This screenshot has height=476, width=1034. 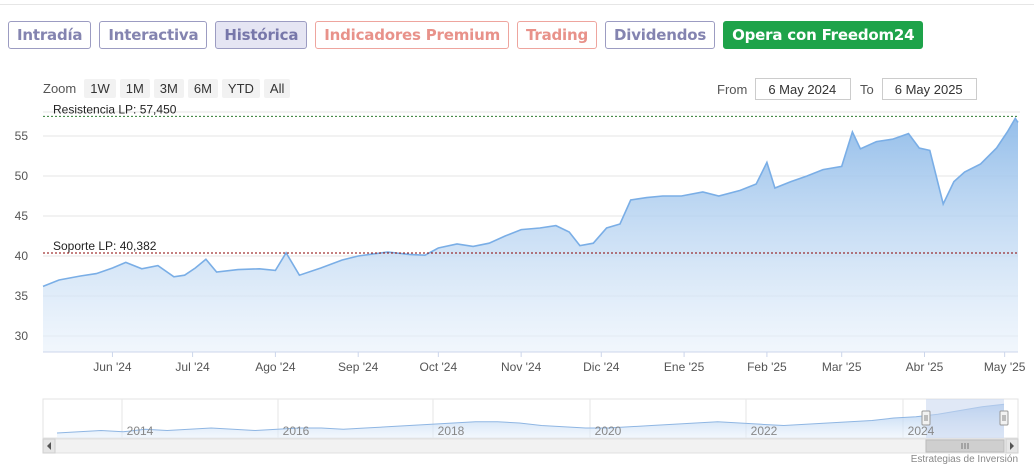 What do you see at coordinates (50, 35) in the screenshot?
I see `tab-intradia: Intradía` at bounding box center [50, 35].